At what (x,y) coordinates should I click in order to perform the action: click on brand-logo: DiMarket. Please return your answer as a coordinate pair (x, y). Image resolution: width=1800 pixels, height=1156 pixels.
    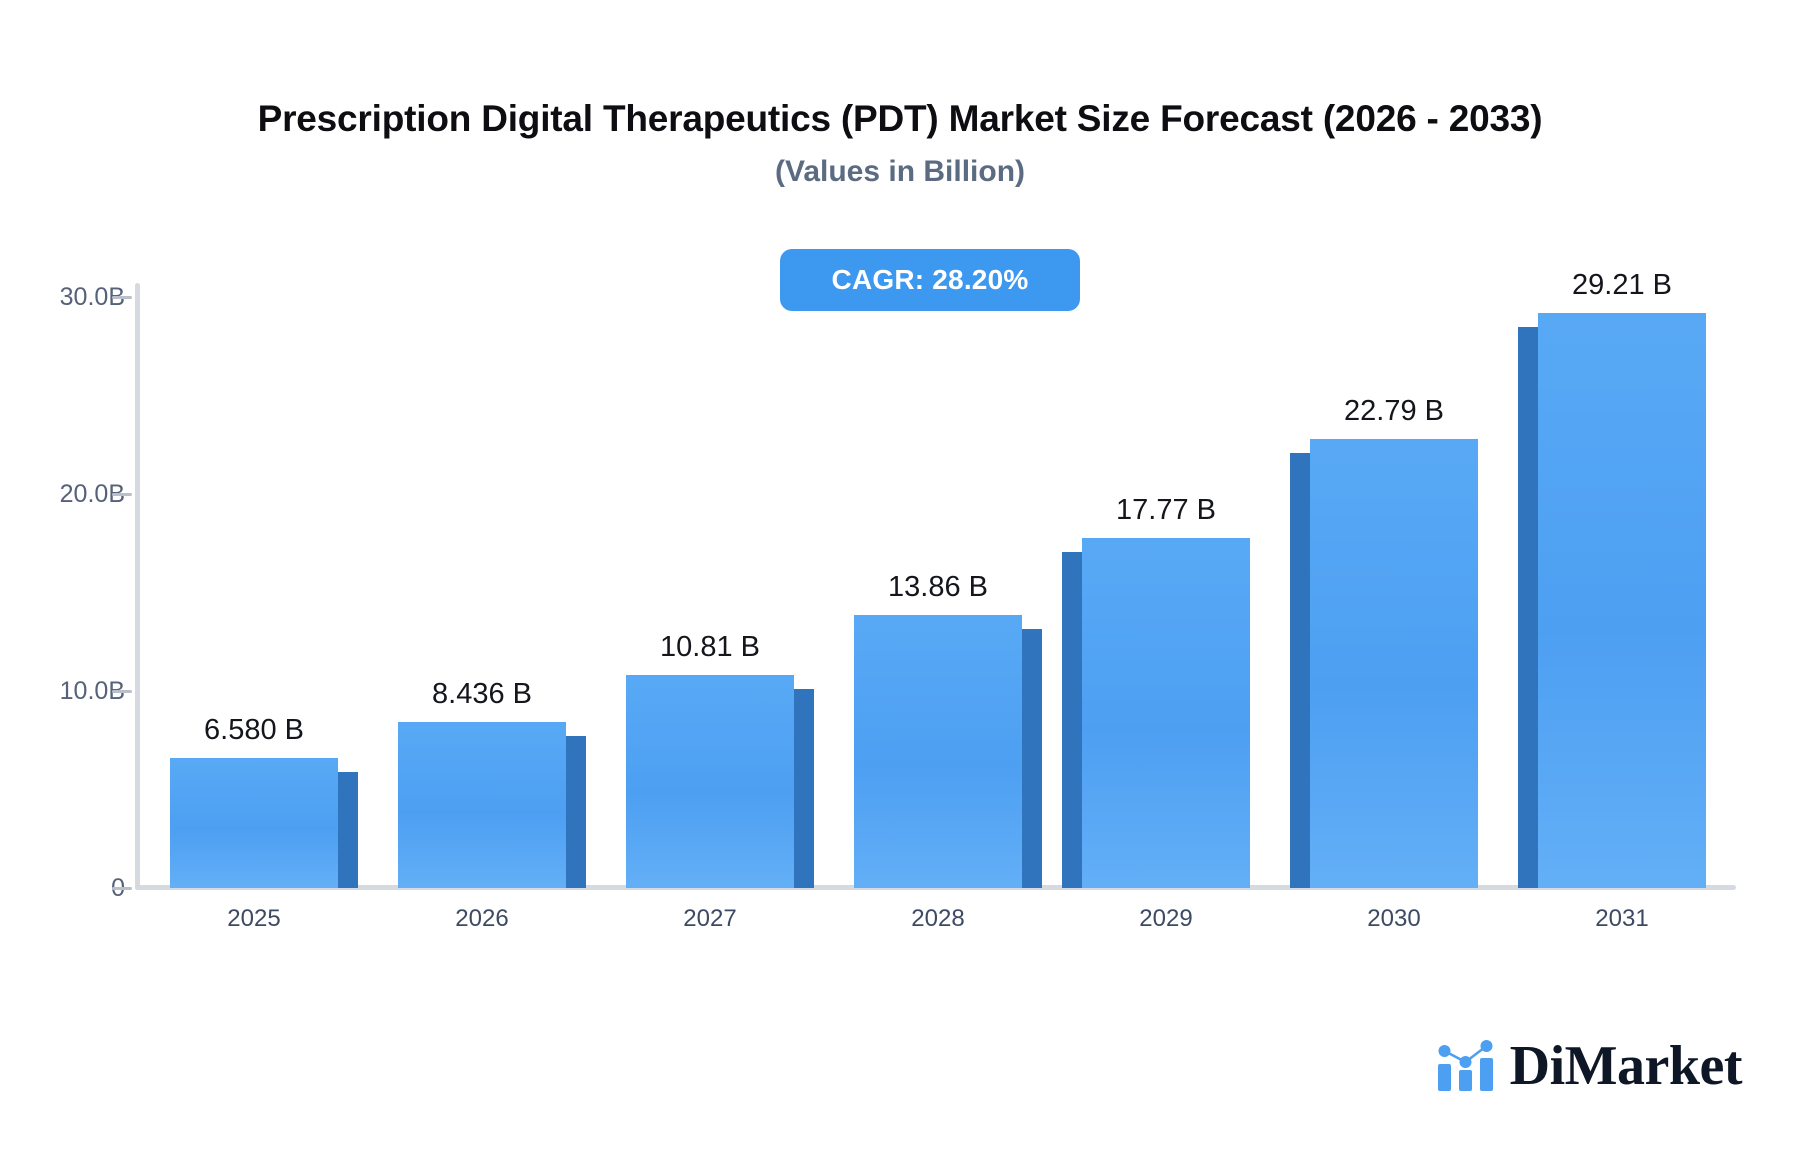
    Looking at the image, I should click on (1589, 1066).